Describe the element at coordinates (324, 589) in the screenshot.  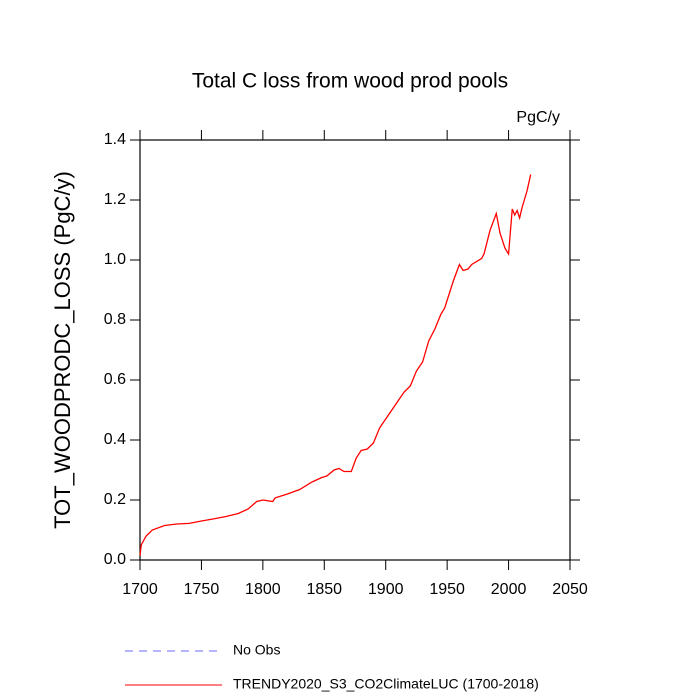
I see `x-tick-label: 1850` at that location.